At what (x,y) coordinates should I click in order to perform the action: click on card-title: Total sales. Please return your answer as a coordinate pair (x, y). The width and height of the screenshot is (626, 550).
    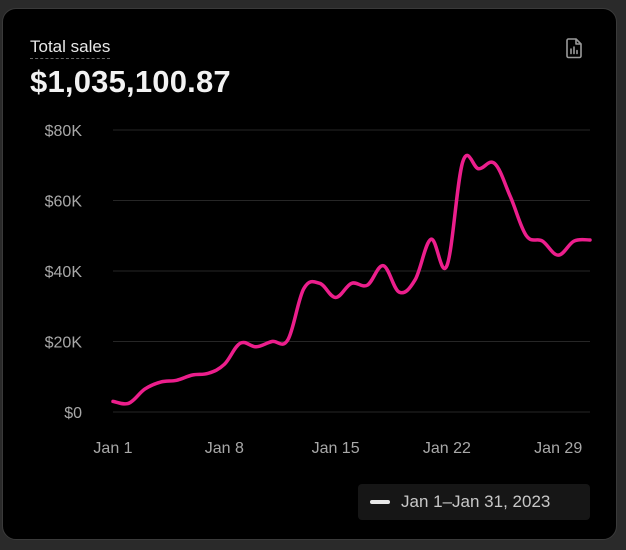
    Looking at the image, I should click on (70, 48).